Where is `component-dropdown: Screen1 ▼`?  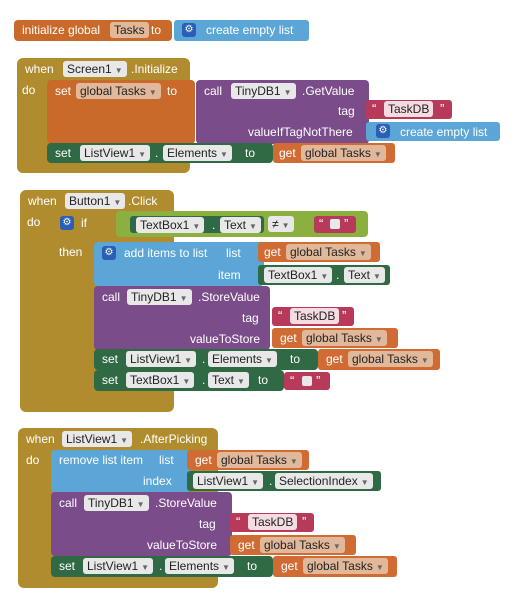
component-dropdown: Screen1 ▼ is located at coordinates (95, 69).